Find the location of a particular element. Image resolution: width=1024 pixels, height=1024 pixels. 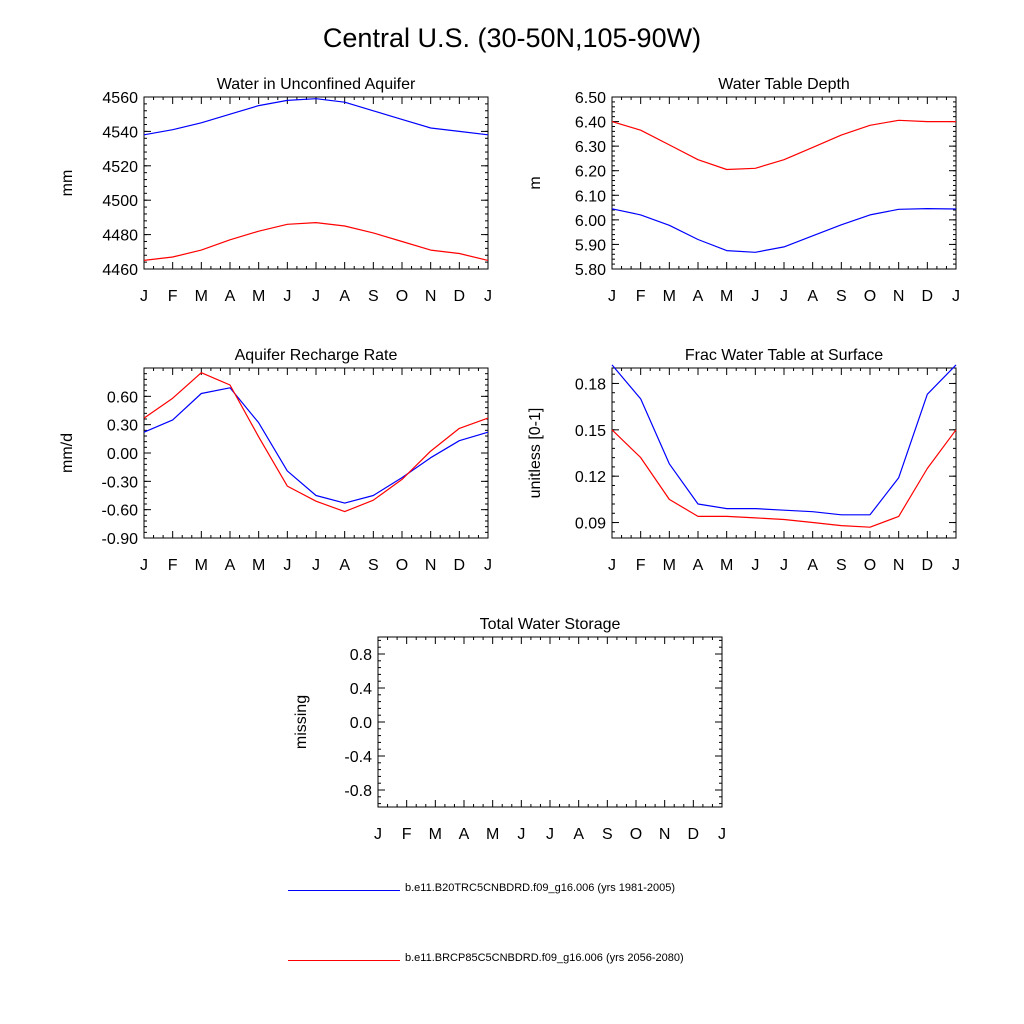

y-tick-label: -0.60 is located at coordinates (120, 511).